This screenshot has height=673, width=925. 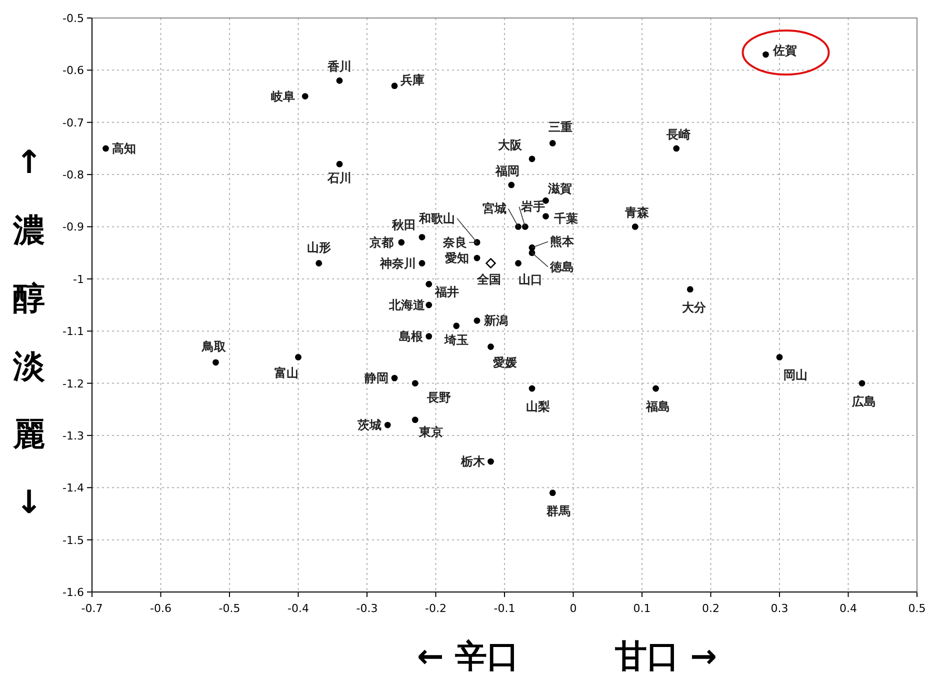 I want to click on y-tick-label: -0.8, so click(x=73, y=175).